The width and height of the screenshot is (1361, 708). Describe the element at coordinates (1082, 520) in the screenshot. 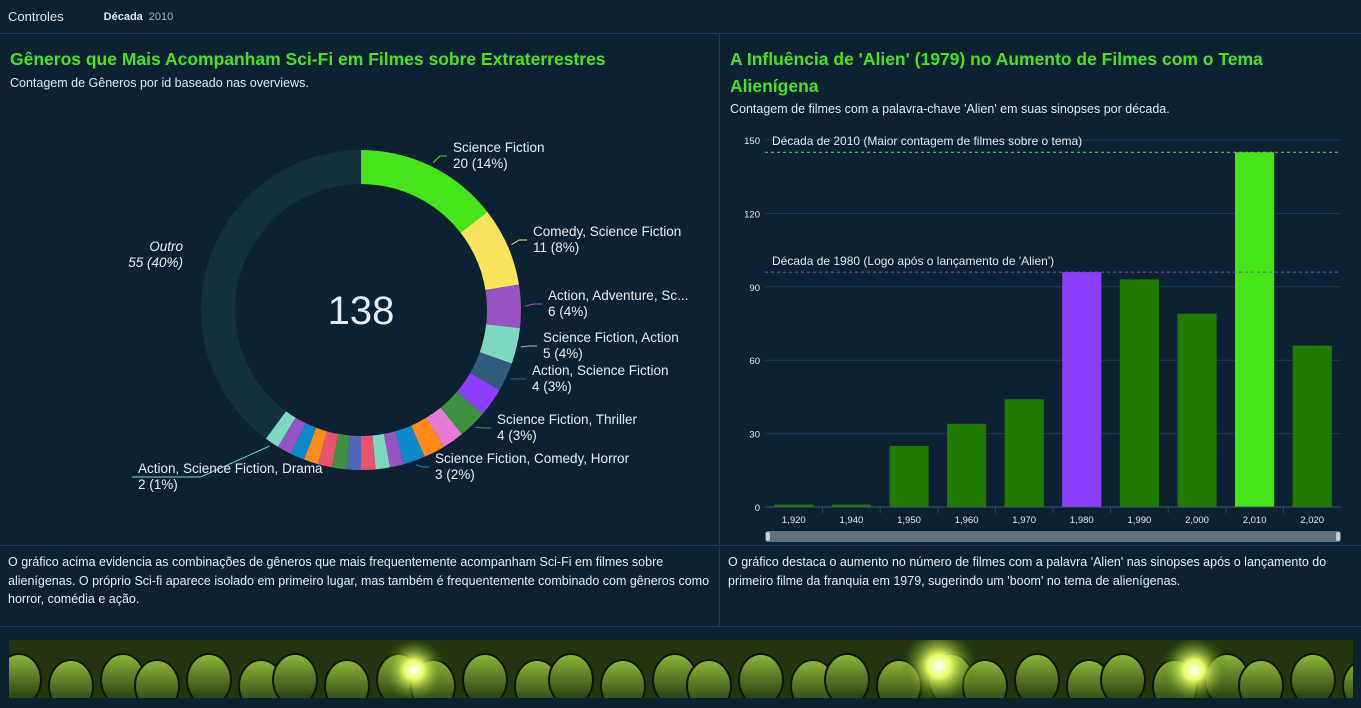

I see `x-tick-label: 1,980` at that location.